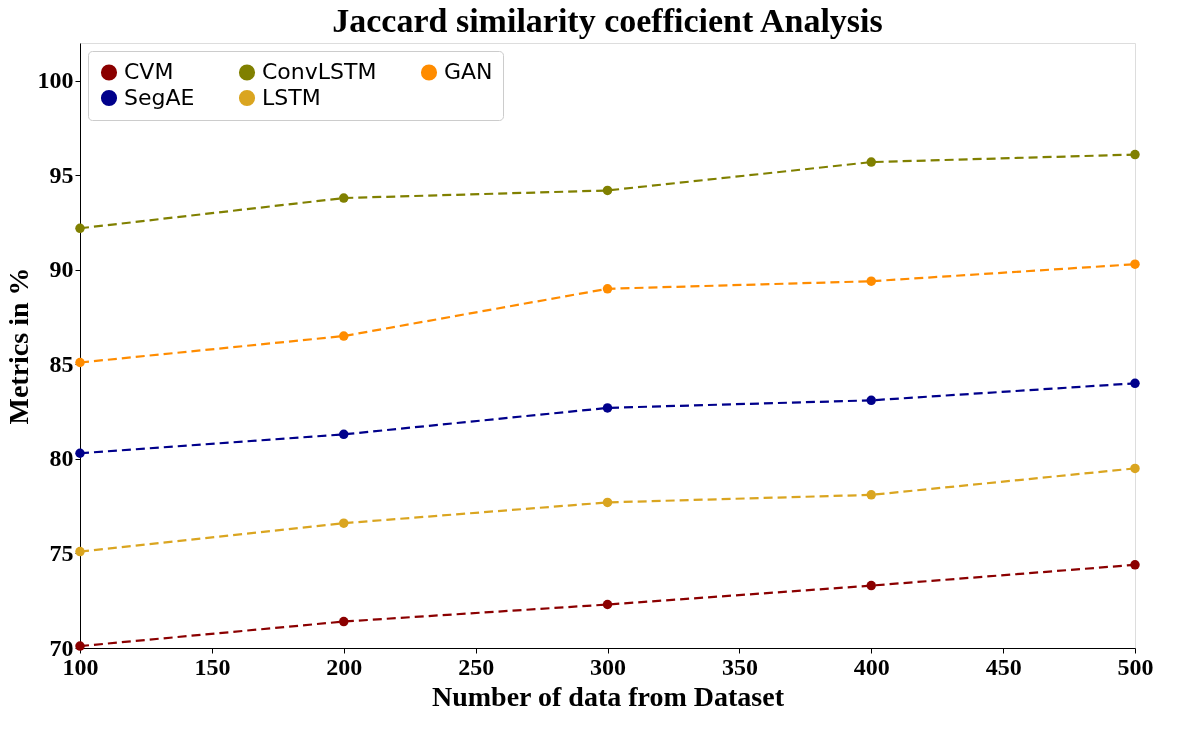 The image size is (1200, 745). What do you see at coordinates (61, 174) in the screenshot?
I see `y-tick-label: 95` at bounding box center [61, 174].